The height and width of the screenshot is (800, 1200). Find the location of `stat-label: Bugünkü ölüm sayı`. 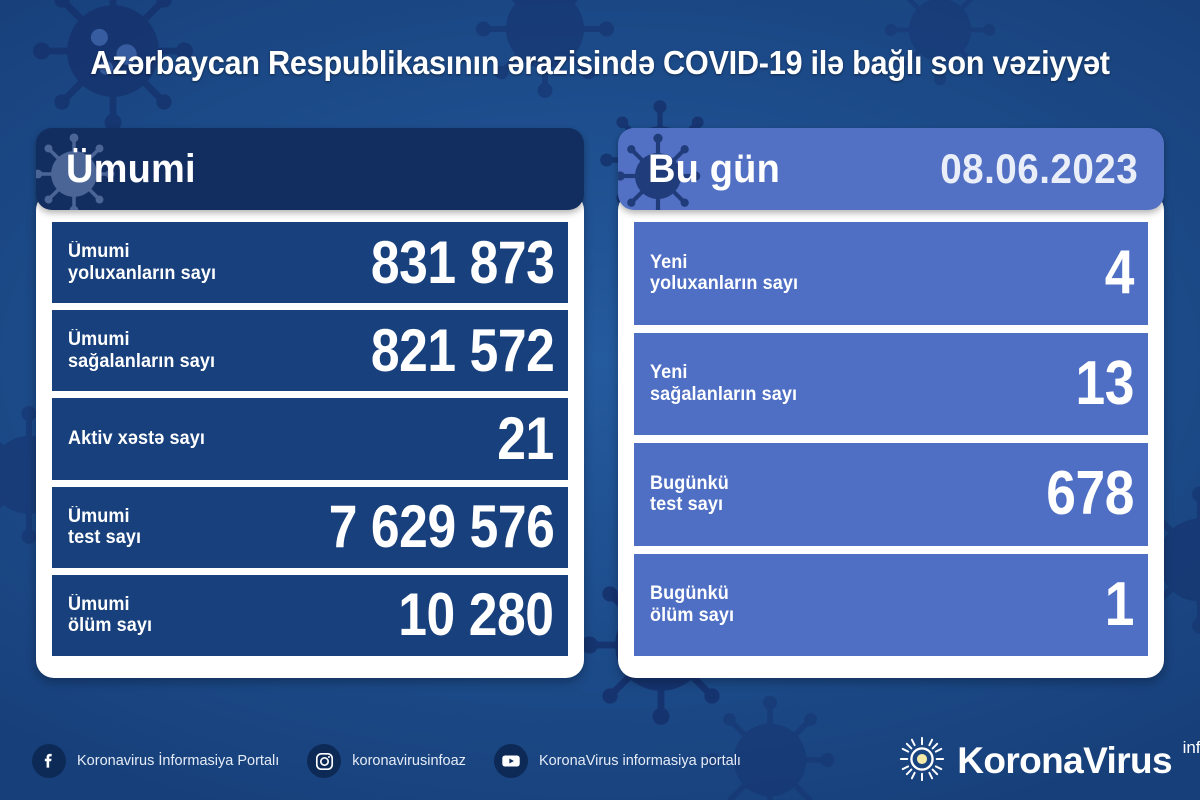

stat-label: Bugünkü ölüm sayı is located at coordinates (692, 604).